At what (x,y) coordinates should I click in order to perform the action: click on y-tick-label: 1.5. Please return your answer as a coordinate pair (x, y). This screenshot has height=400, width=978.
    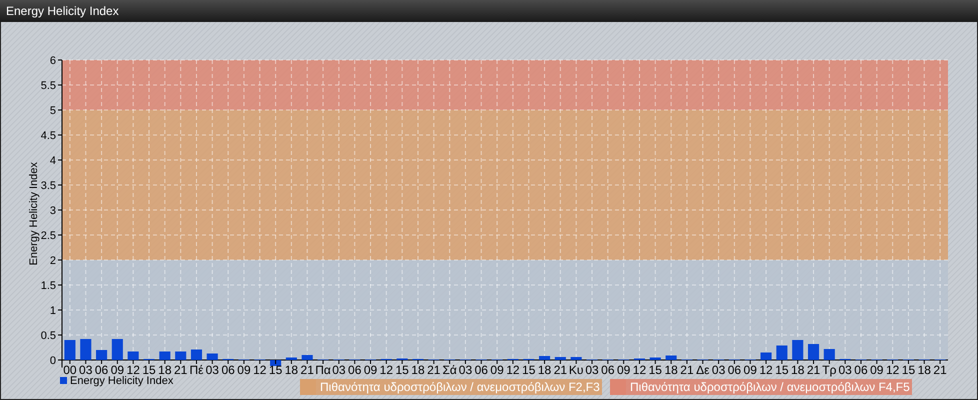
    Looking at the image, I should click on (48, 286).